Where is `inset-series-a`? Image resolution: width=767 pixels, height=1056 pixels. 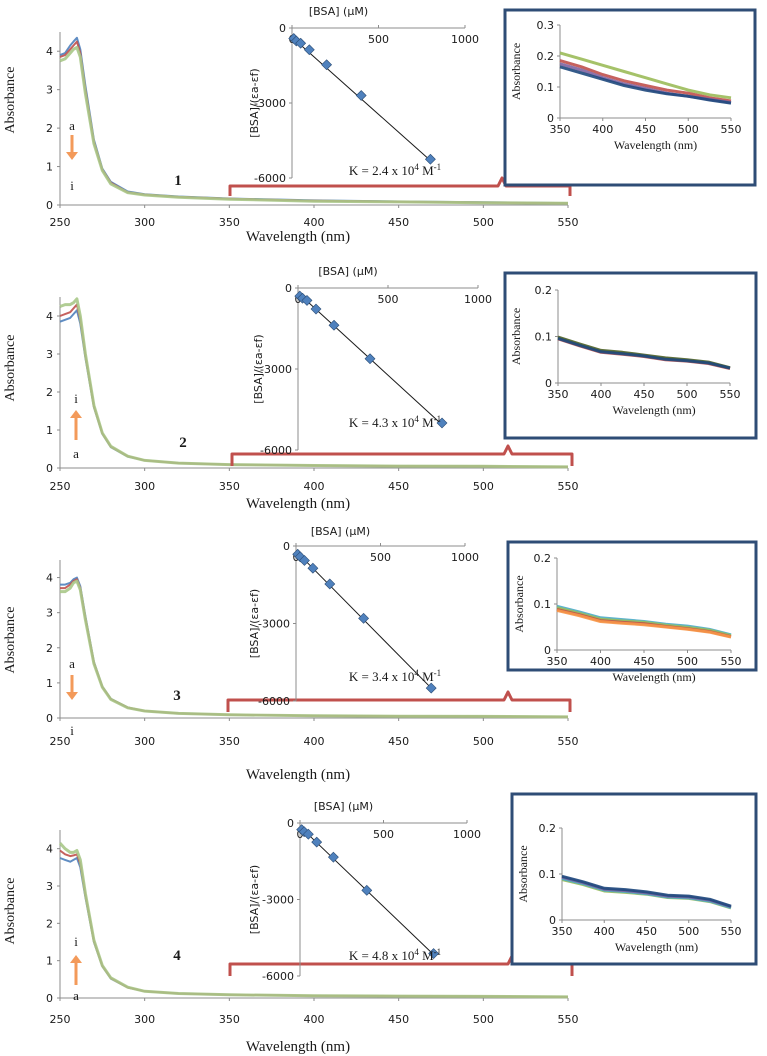
inset-series-a is located at coordinates (645, 75).